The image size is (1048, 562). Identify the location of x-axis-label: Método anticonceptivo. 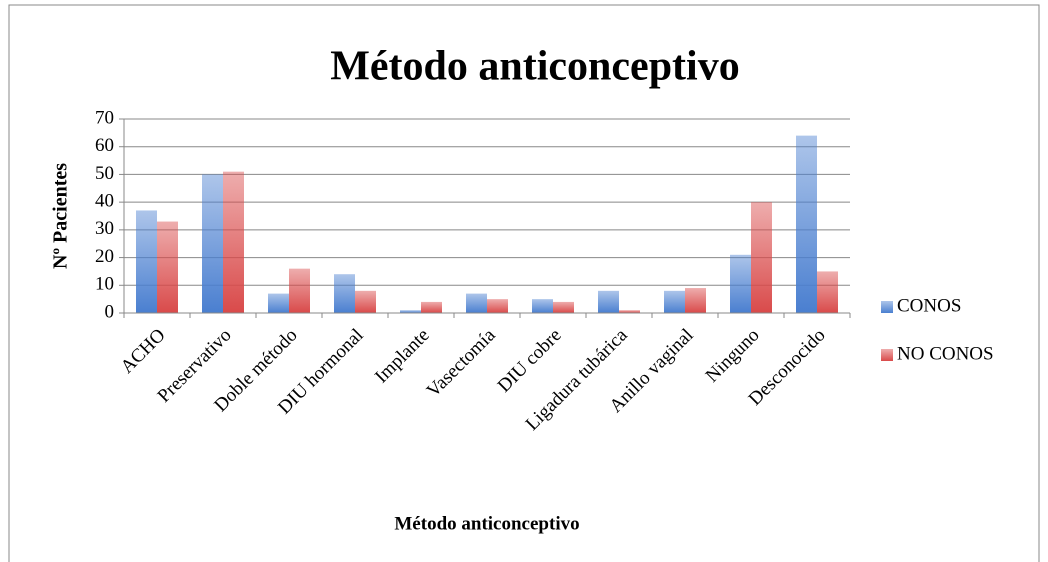
(486, 523).